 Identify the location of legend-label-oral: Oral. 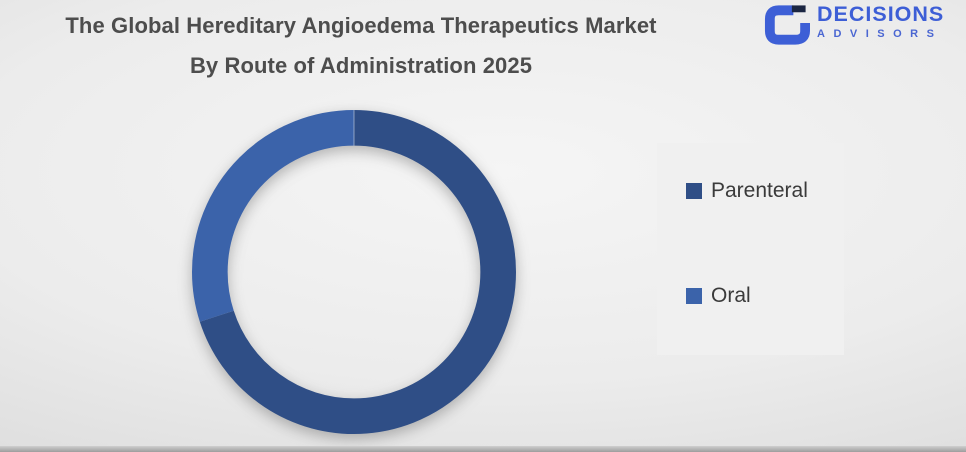
(731, 295).